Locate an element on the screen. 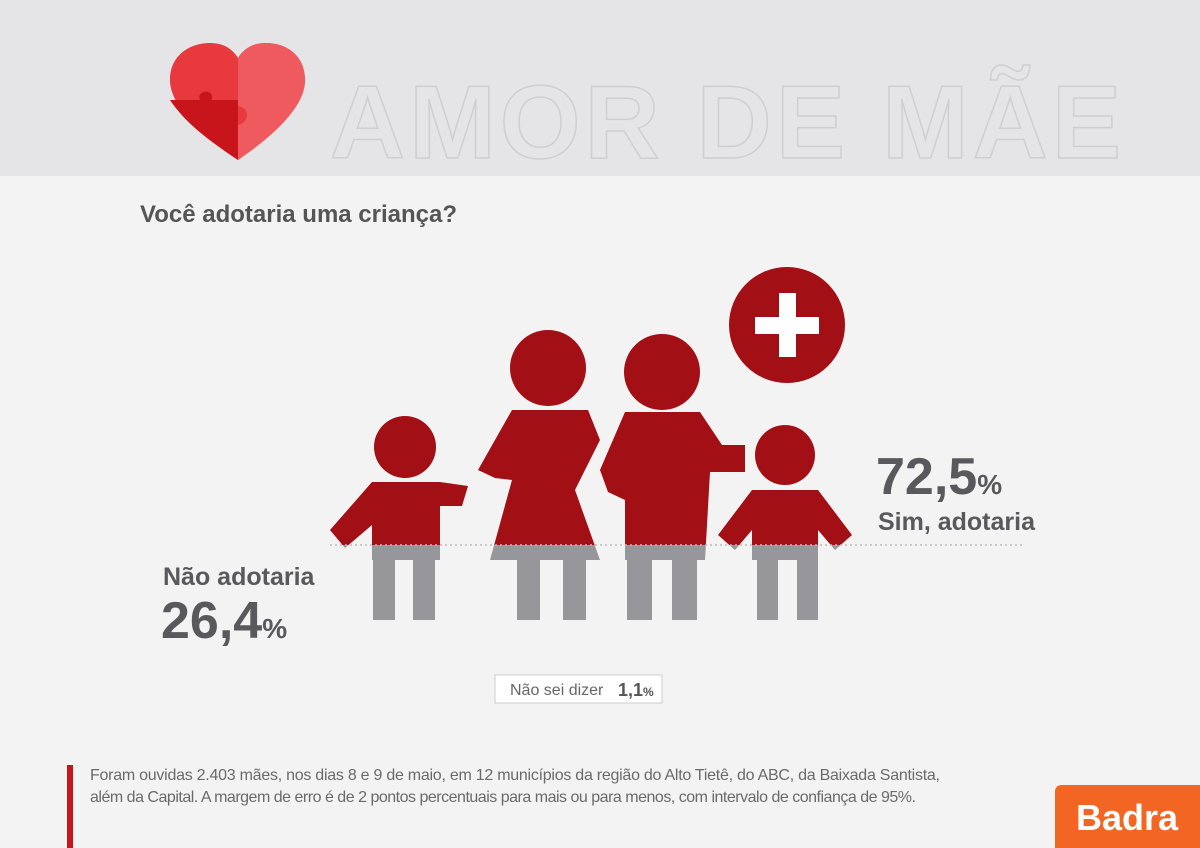 This screenshot has height=848, width=1200. yes-label: Sim, adotaria is located at coordinates (957, 522).